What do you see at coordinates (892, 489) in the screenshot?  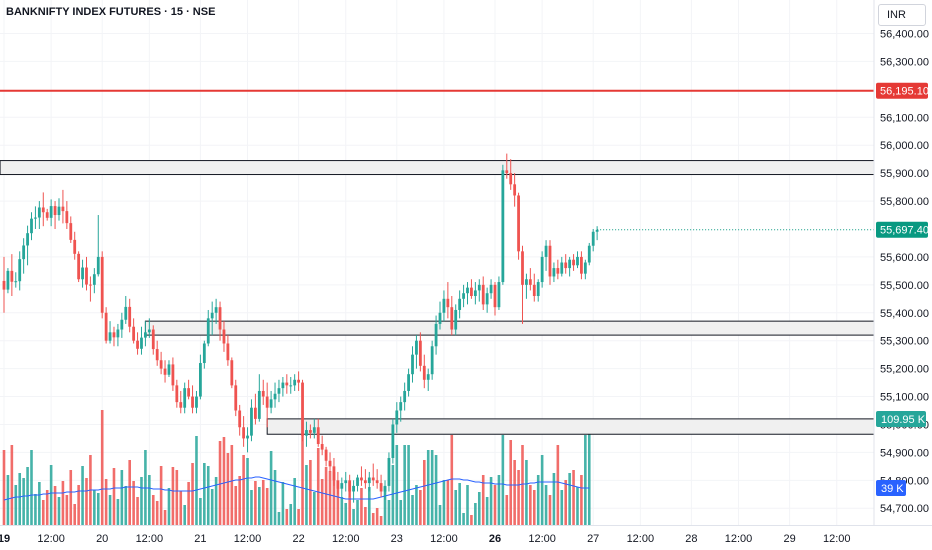 I see `volume-ma-tag-label: 39 K` at bounding box center [892, 489].